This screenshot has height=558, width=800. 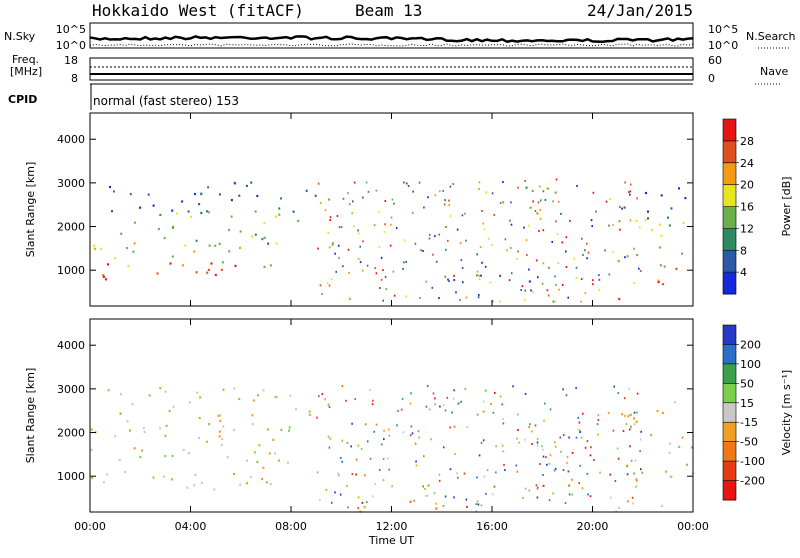 What do you see at coordinates (71, 433) in the screenshot?
I see `velocity-ytick-label: 2000` at bounding box center [71, 433].